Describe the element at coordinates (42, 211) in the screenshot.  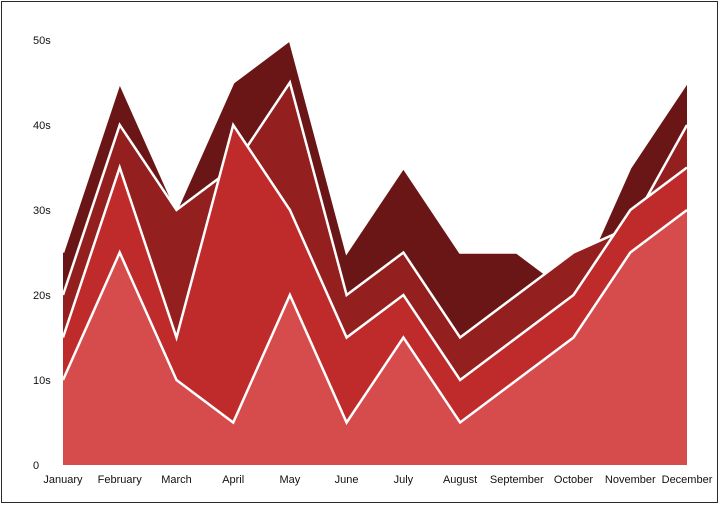
I see `y-tick-label: 30s` at that location.